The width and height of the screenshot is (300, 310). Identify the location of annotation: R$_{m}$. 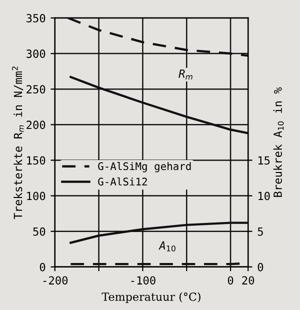
(185, 75).